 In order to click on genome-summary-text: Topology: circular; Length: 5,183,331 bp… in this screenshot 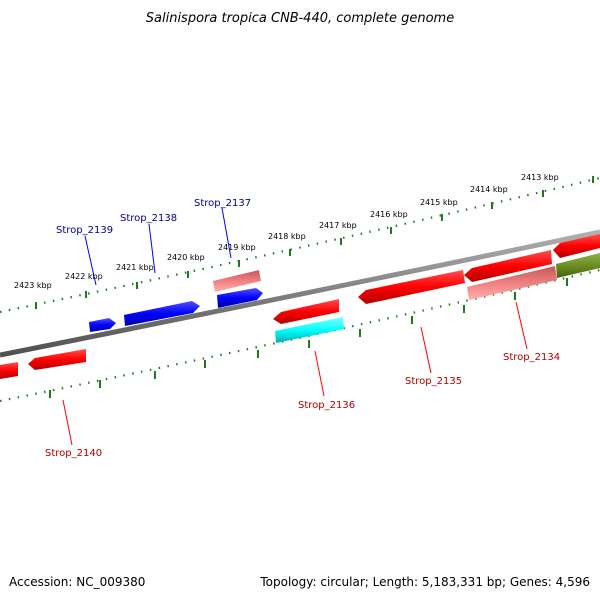, I will do `click(424, 582)`.